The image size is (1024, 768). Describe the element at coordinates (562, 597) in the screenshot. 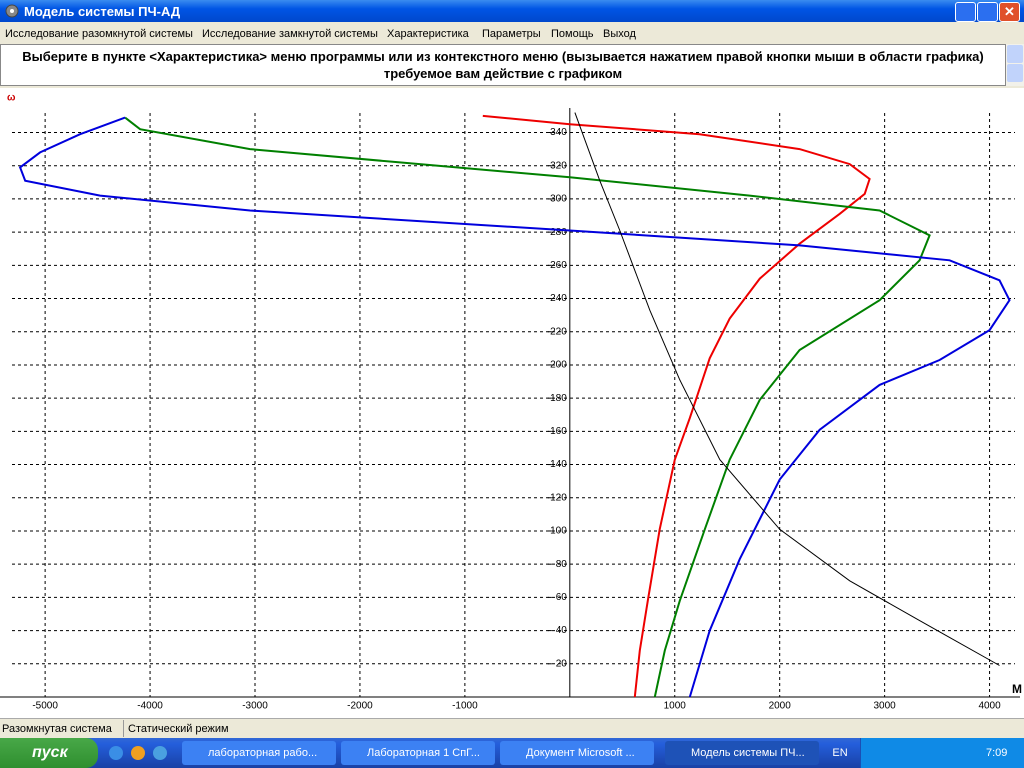

I see `y-tick-label: 60` at that location.